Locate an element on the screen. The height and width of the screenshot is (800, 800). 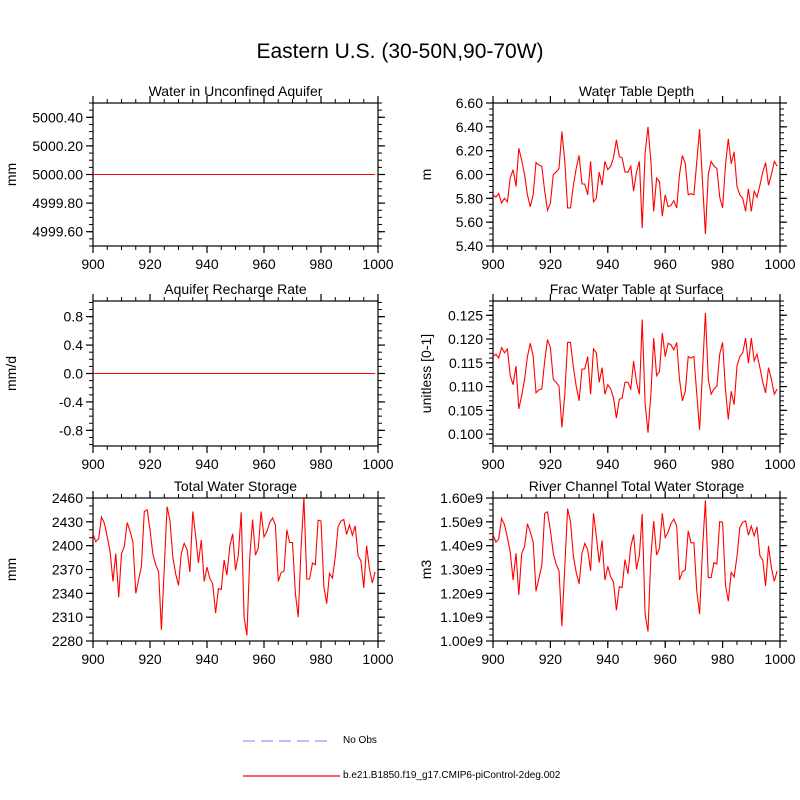
panel-title: Water Table Depth is located at coordinates (636, 91).